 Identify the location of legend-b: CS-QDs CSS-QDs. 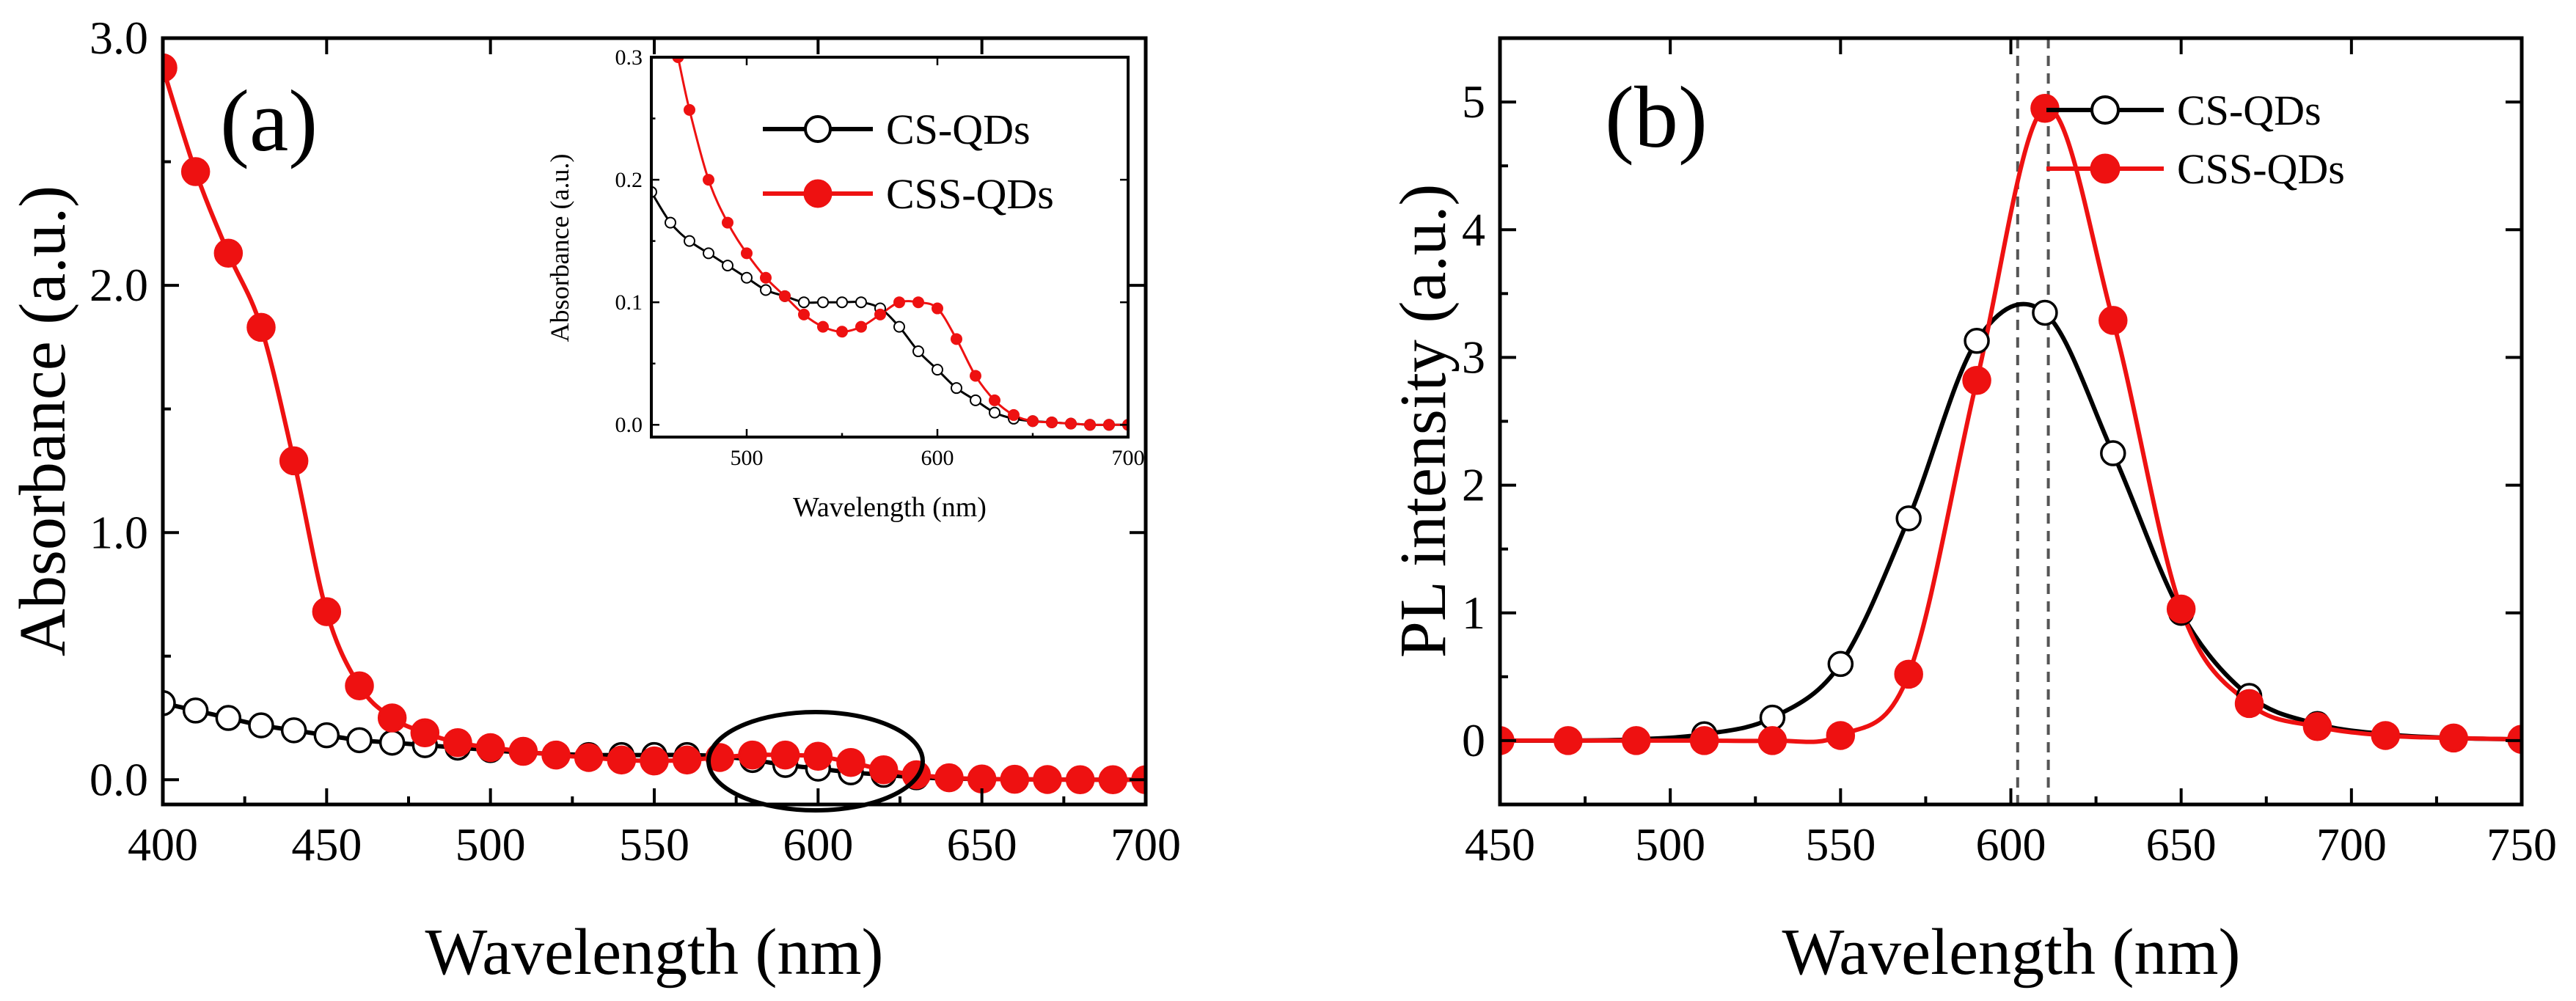
(2195, 140).